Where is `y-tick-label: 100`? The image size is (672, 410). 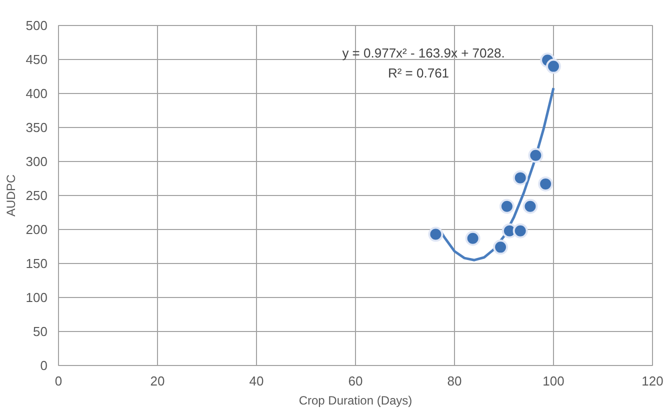
y-tick-label: 100 is located at coordinates (37, 297).